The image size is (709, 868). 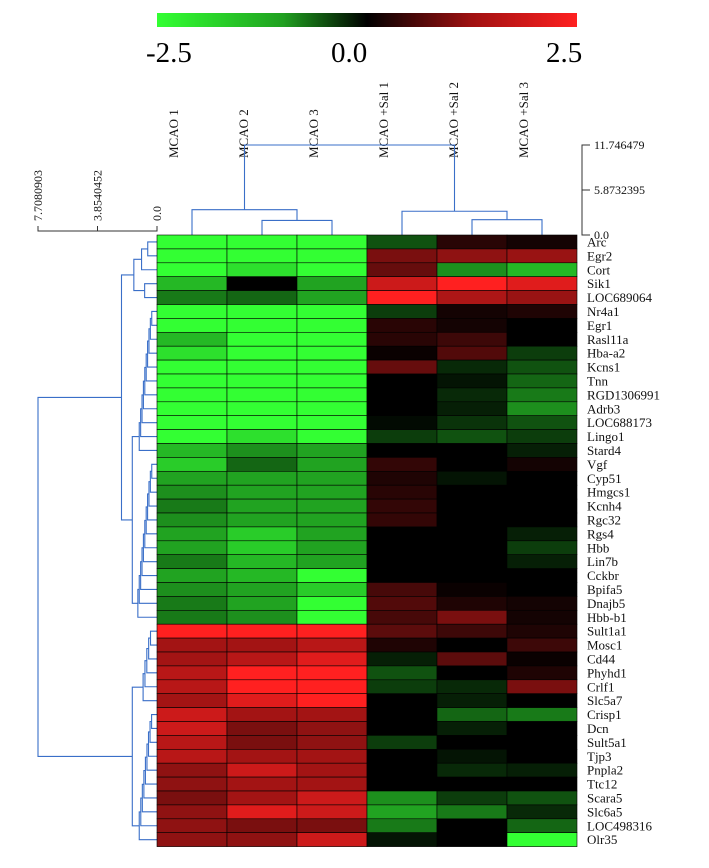 What do you see at coordinates (619, 422) in the screenshot?
I see `row-label: LOC688173` at bounding box center [619, 422].